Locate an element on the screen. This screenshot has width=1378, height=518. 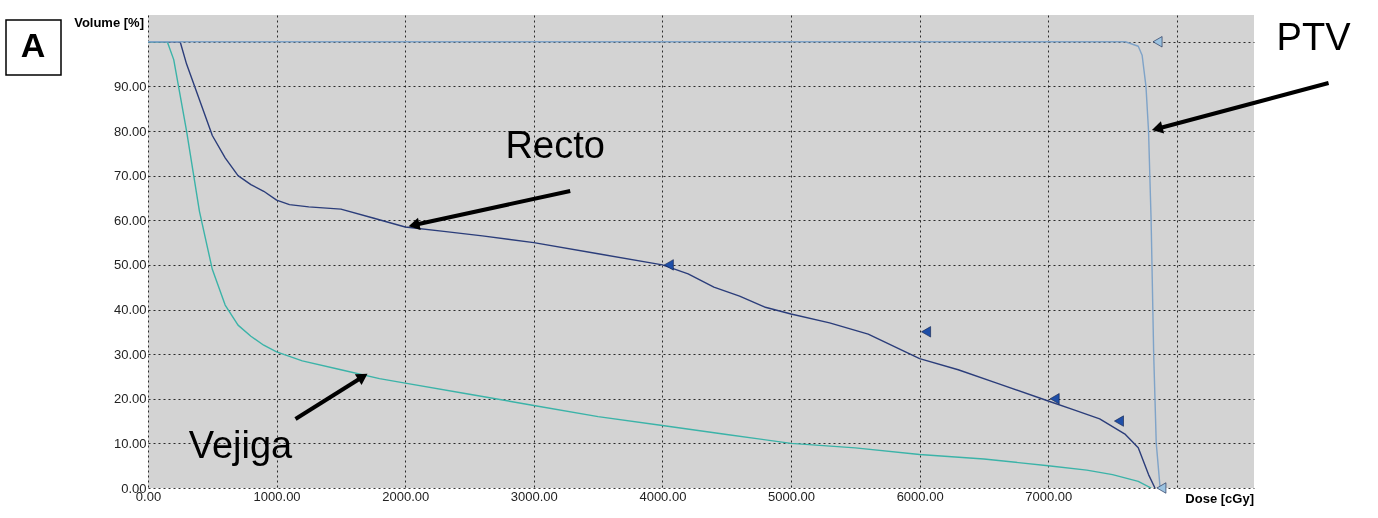
y-tick-label: 70.00 is located at coordinates (130, 176).